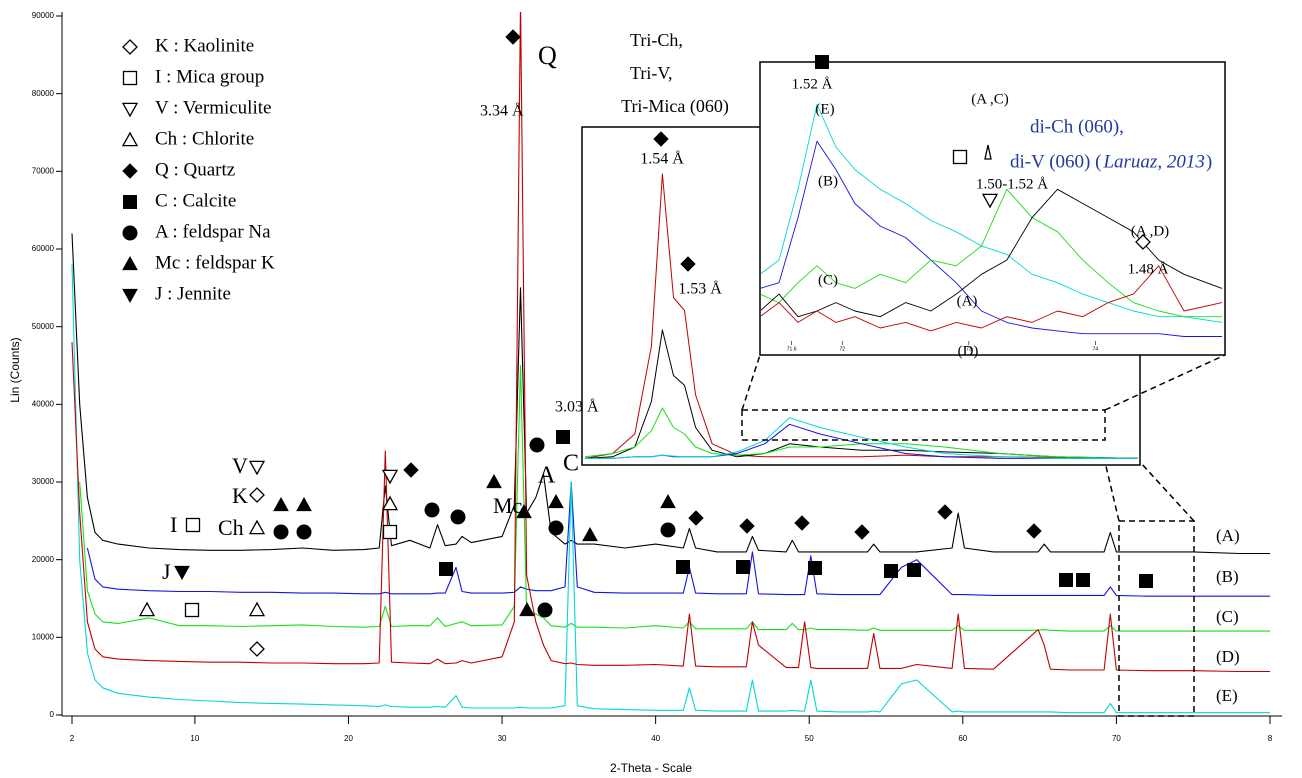 Image resolution: width=1302 pixels, height=778 pixels. I want to click on annotation: 1.48 Å, so click(1148, 269).